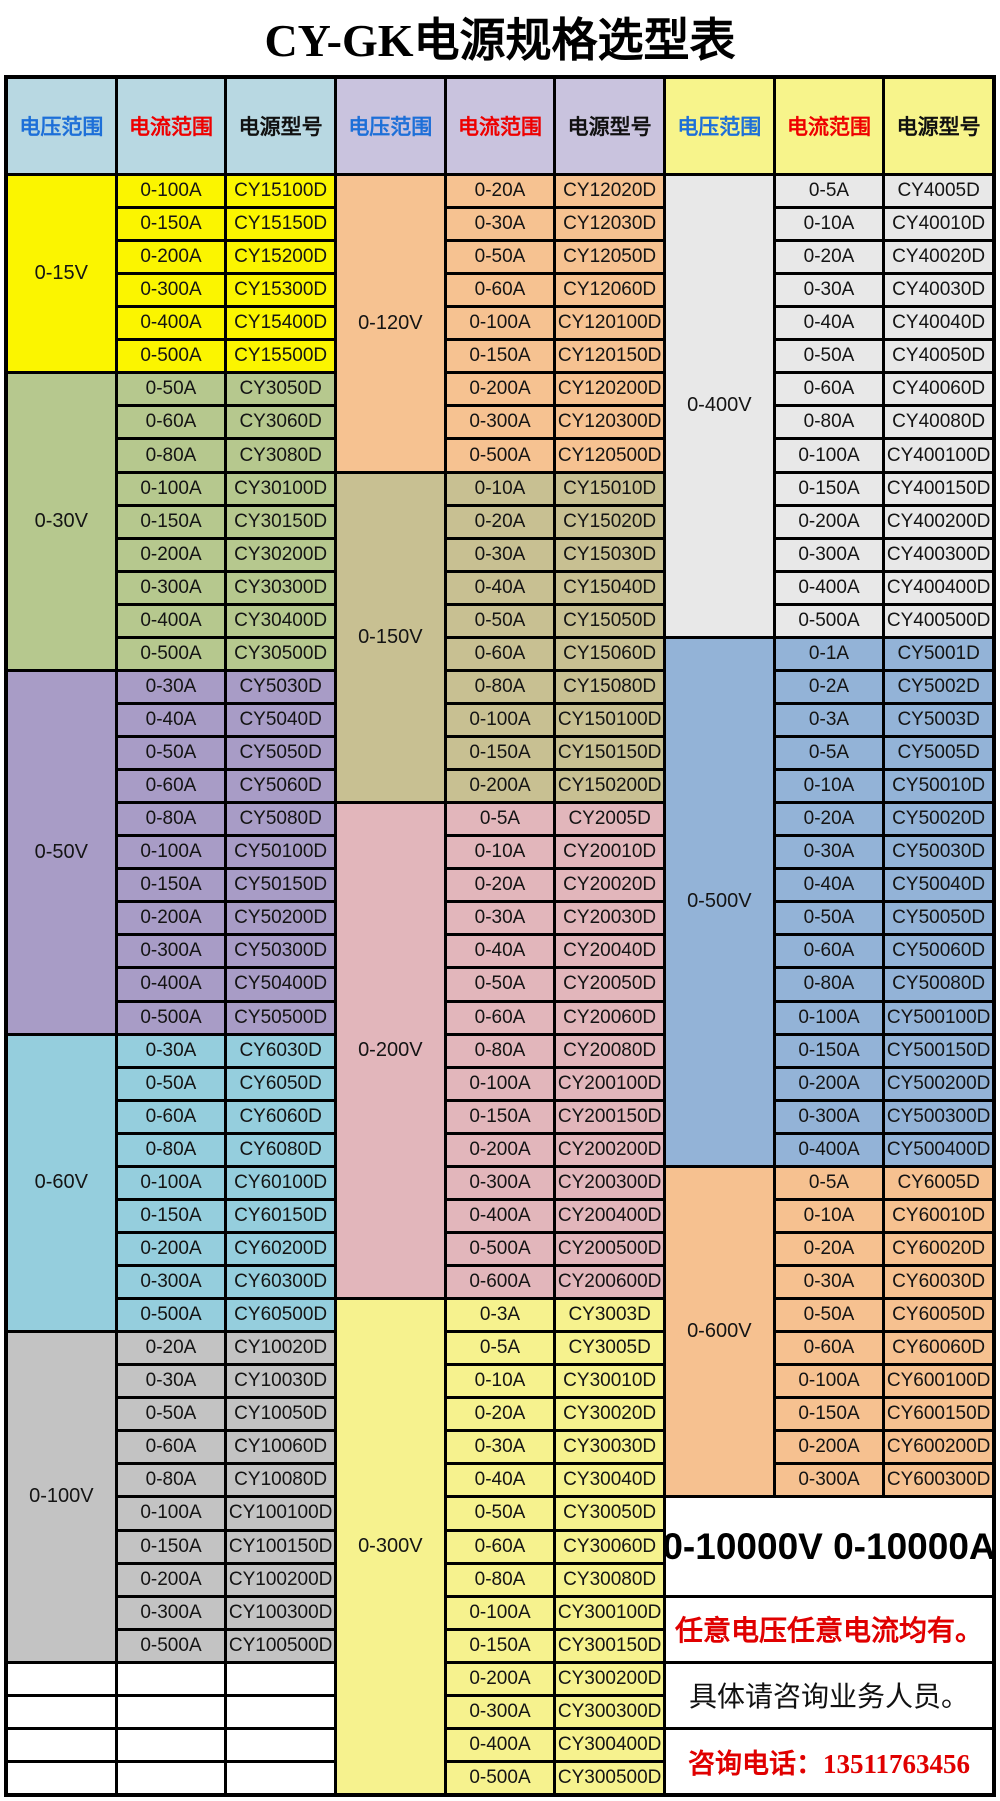 Image resolution: width=1000 pixels, height=1801 pixels. Describe the element at coordinates (500, 40) in the screenshot. I see `page-title: CY-GK电源规格选型表` at that location.